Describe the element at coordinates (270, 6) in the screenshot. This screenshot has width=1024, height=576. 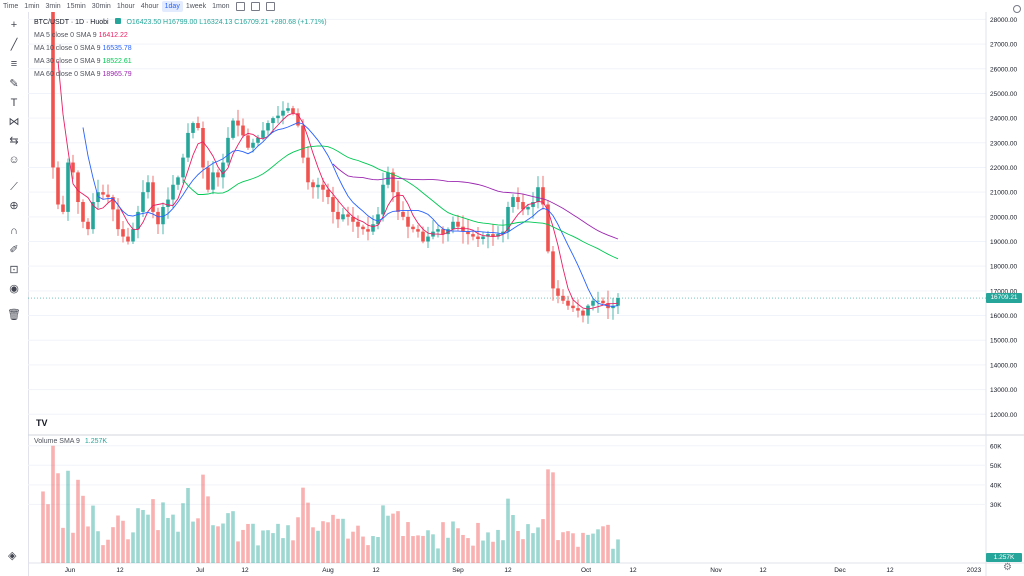
I see `screenshot-icon` at that location.